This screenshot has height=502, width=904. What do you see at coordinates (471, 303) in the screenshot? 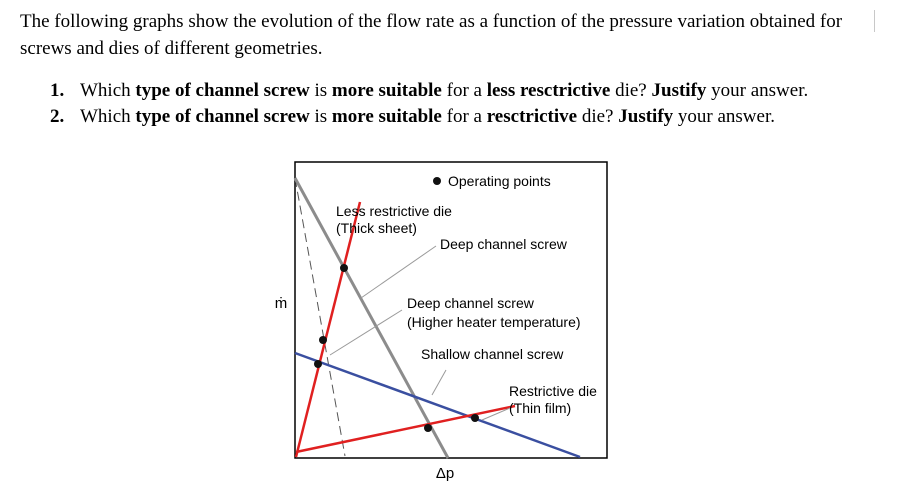
I see `label-deep-channel-screw-hot: Deep channel screw` at bounding box center [471, 303].